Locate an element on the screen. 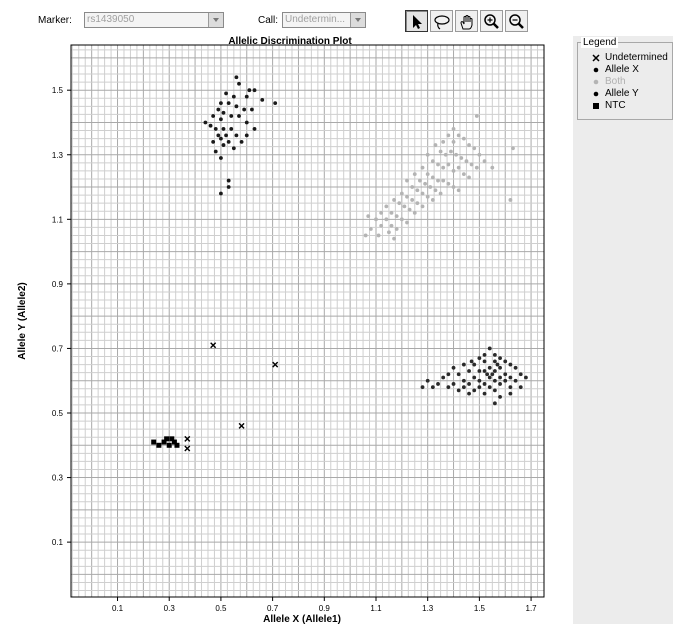 This screenshot has width=673, height=624. select-tool-button is located at coordinates (416, 21).